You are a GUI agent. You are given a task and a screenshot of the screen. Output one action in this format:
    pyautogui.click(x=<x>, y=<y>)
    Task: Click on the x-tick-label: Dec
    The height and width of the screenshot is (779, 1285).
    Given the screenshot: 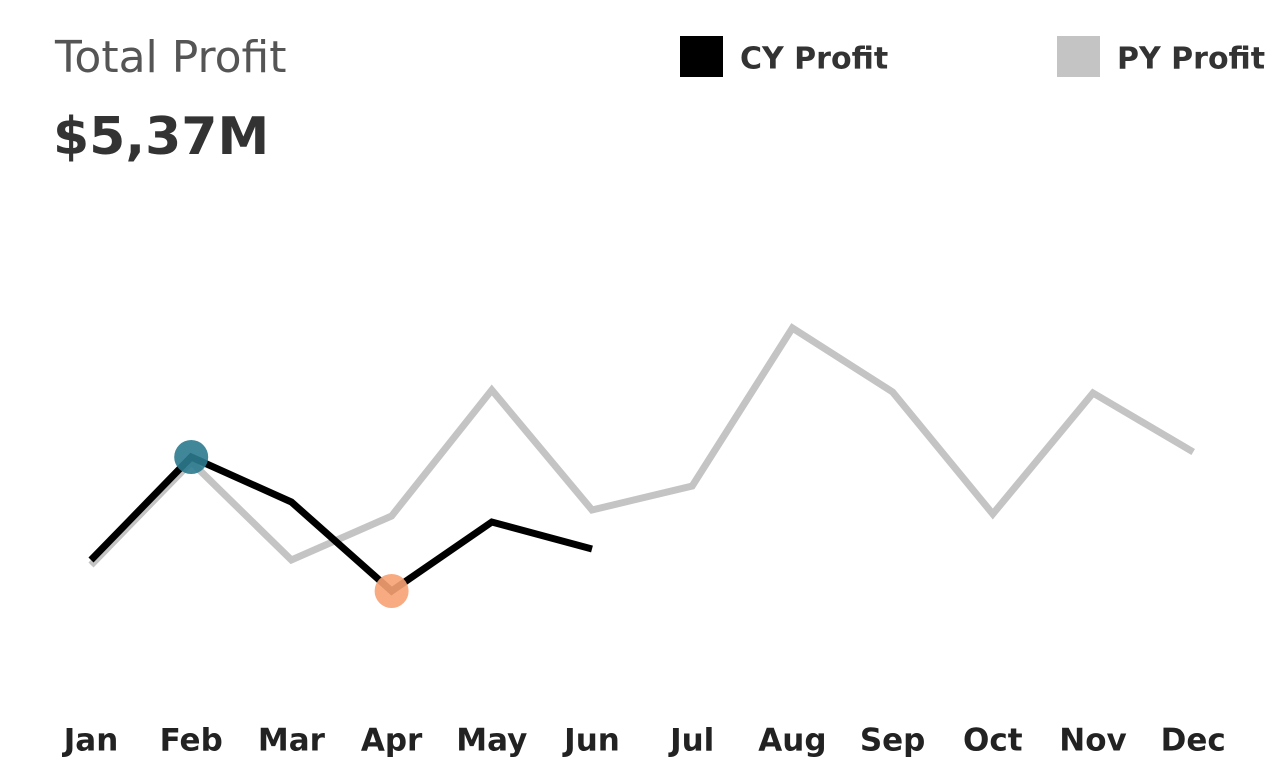 What is the action you would take?
    pyautogui.click(x=1193, y=741)
    